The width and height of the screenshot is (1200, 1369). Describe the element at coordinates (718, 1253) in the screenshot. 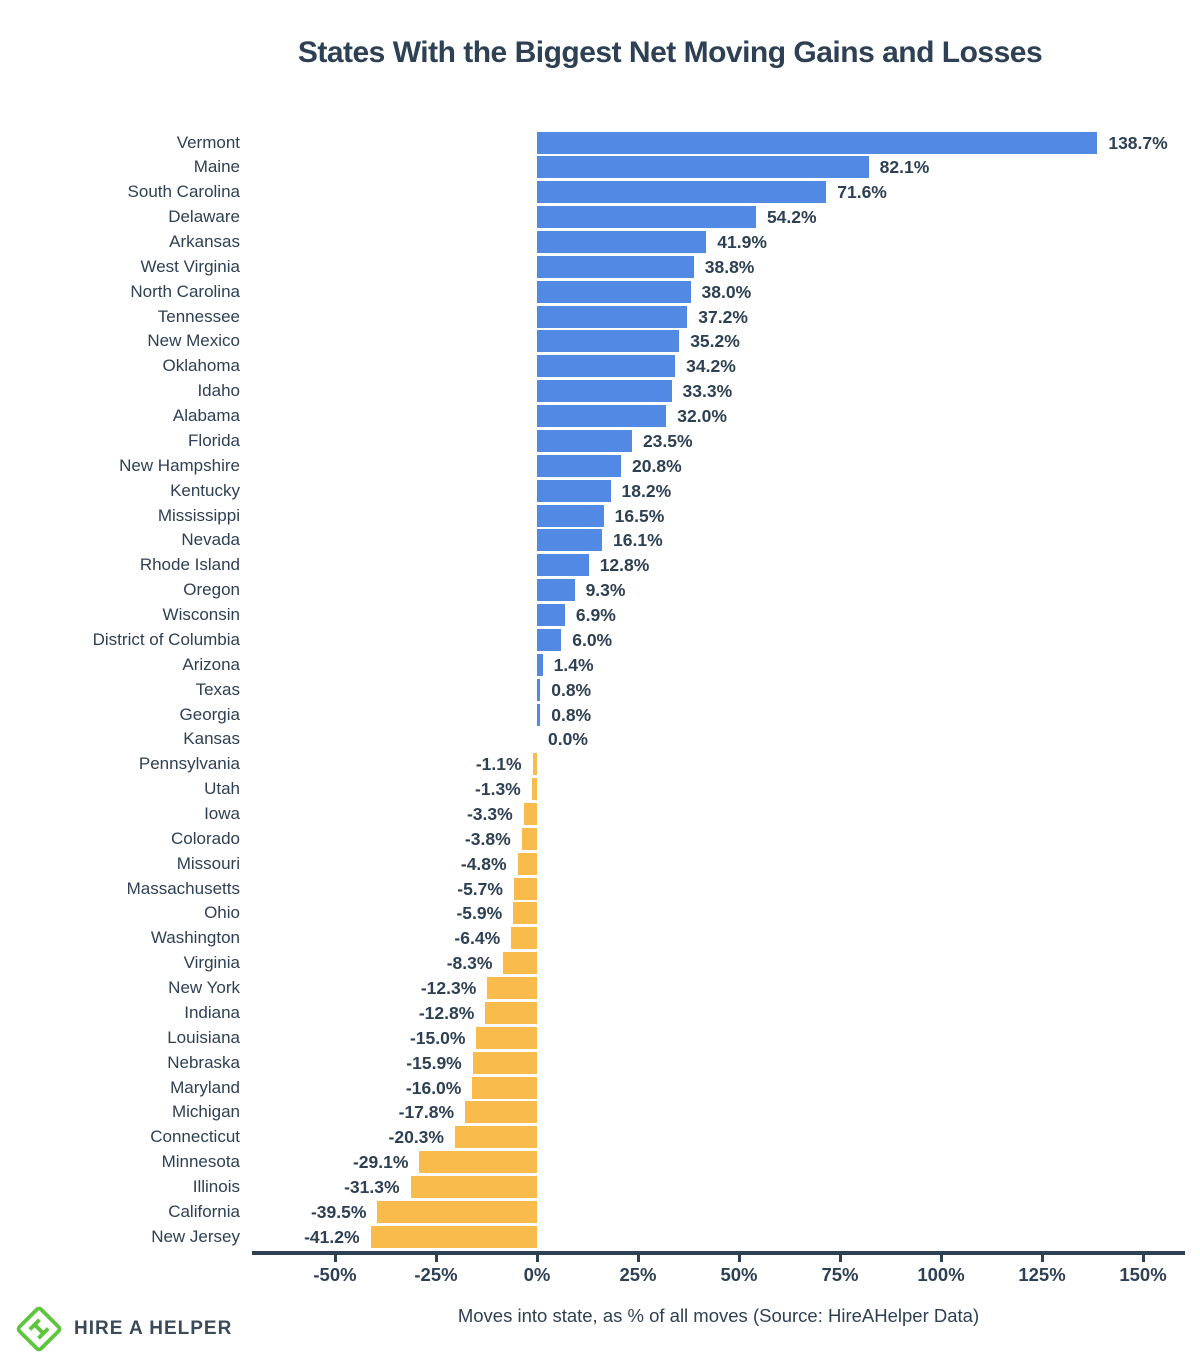

I see `x-axis-line` at that location.